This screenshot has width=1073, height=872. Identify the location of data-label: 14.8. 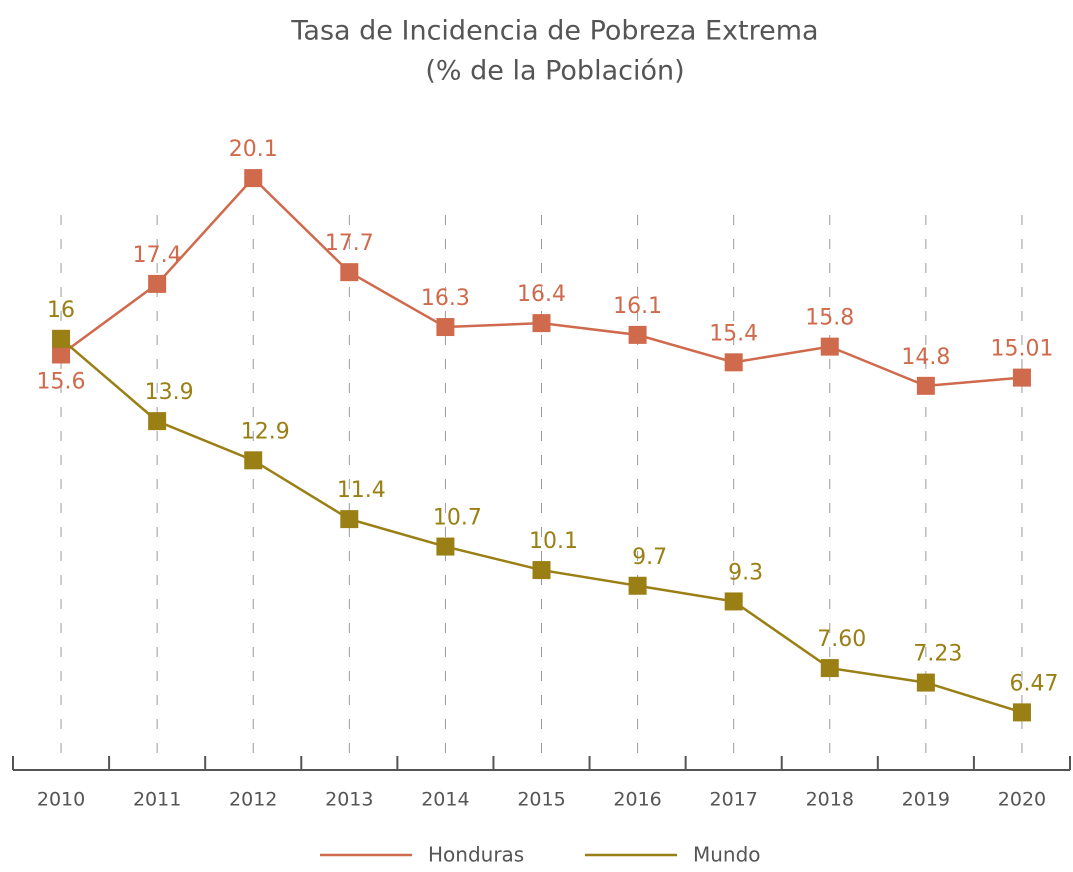
(925, 357).